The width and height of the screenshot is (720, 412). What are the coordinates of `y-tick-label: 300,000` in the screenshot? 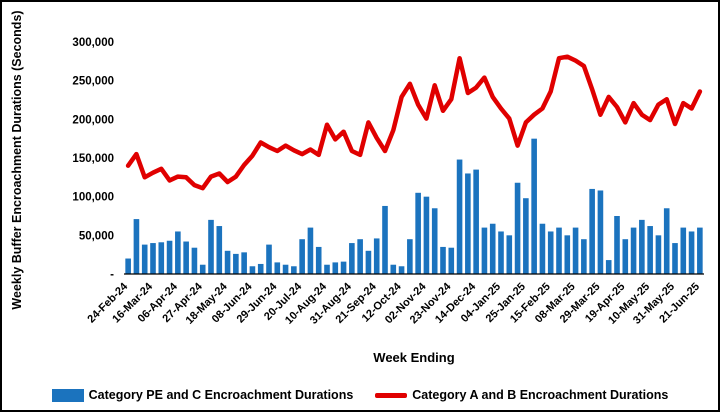 It's located at (93, 43).